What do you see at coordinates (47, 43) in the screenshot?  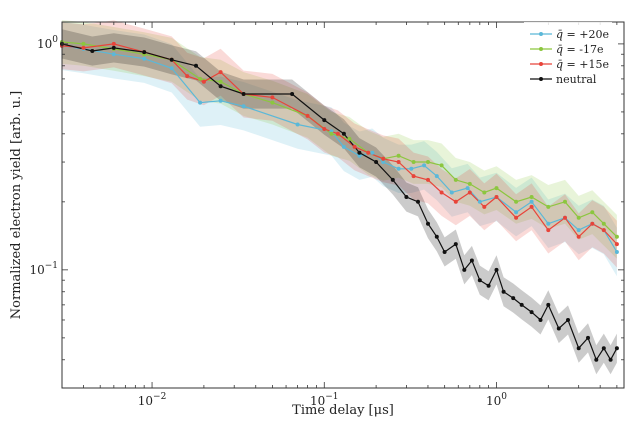 I see `y-tick-label-1: 10⁰` at bounding box center [47, 43].